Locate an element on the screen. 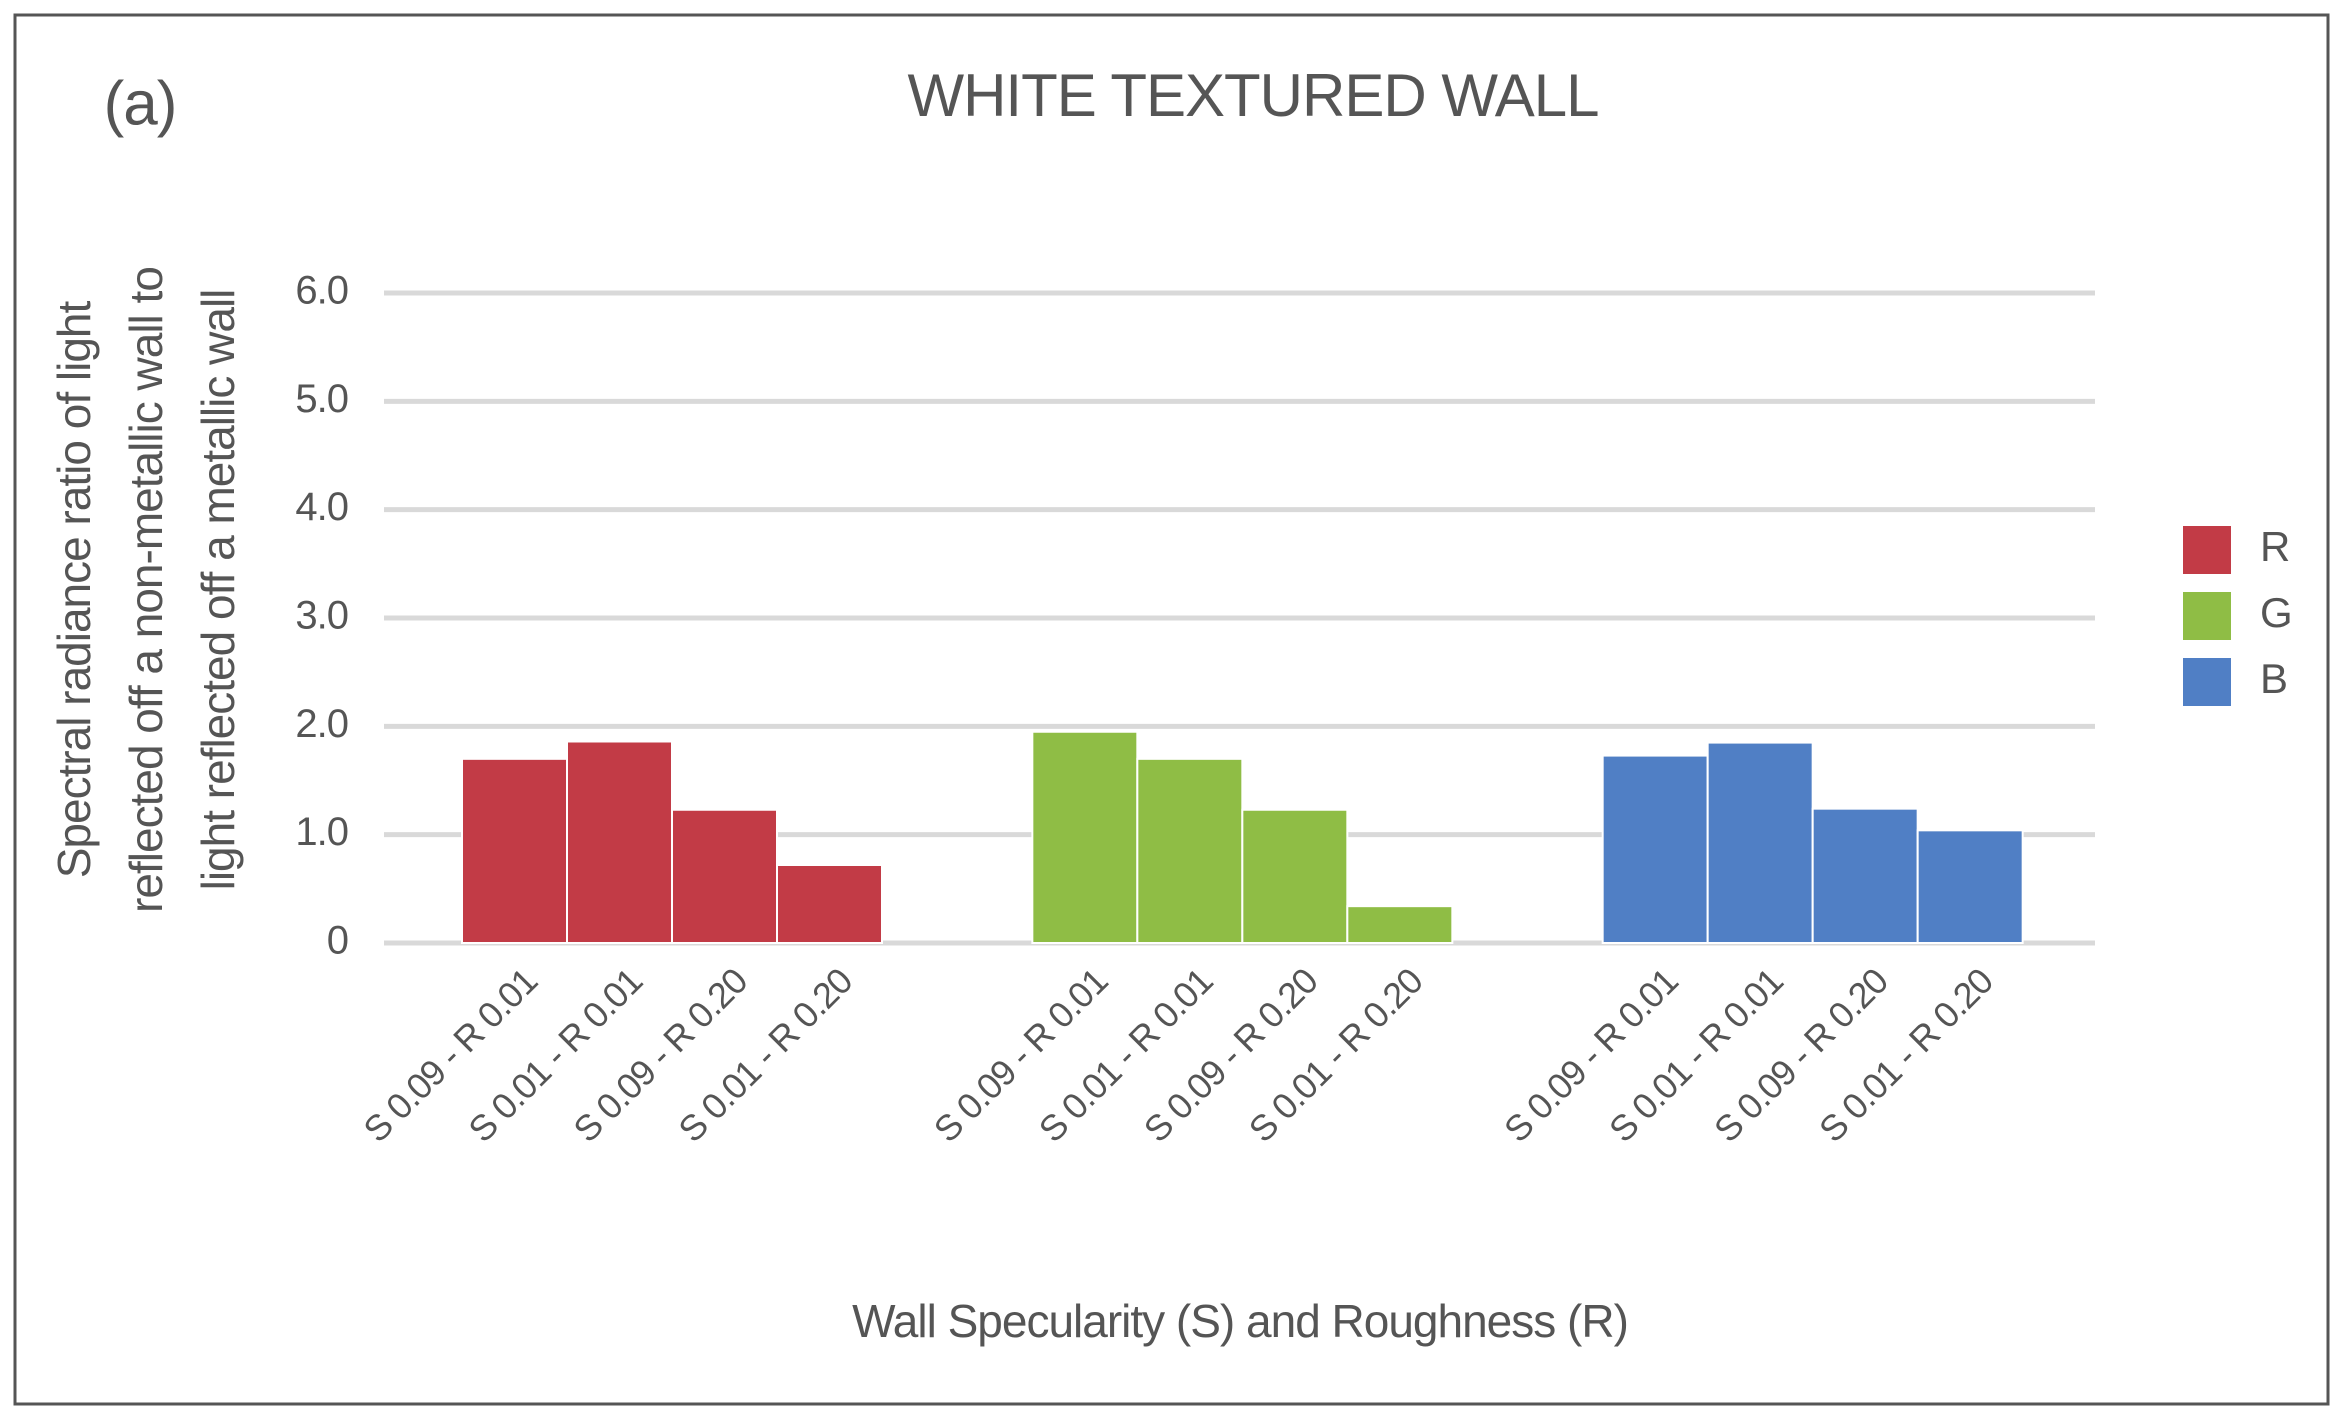 The image size is (2343, 1419). y-axis-title: reflected off a non-metallic wall to is located at coordinates (146, 590).